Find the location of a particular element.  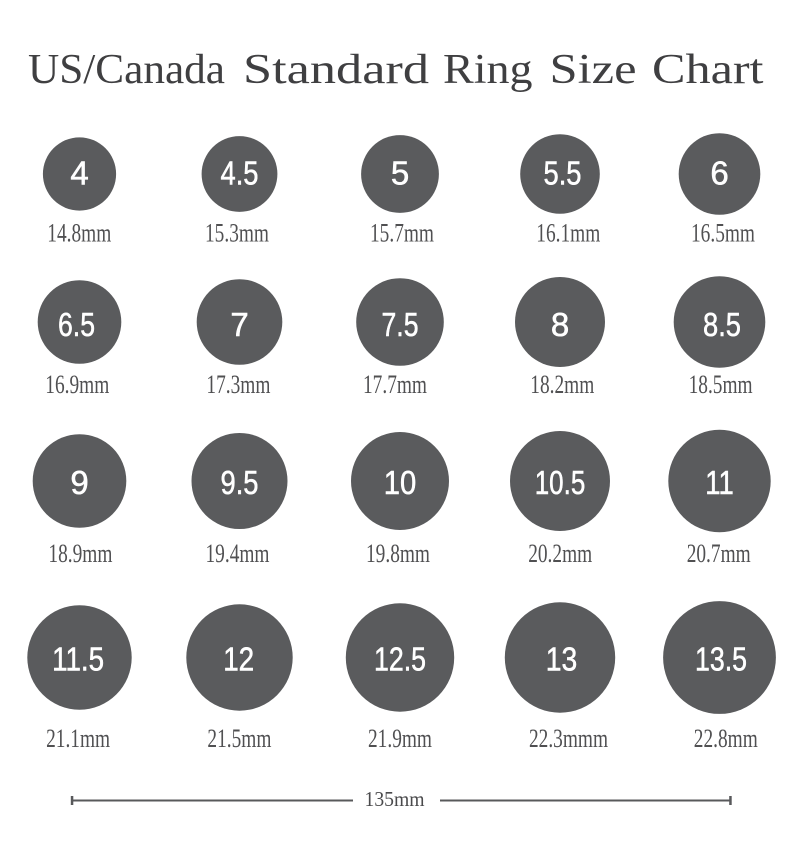

svg-text: 21.9mm is located at coordinates (400, 738).